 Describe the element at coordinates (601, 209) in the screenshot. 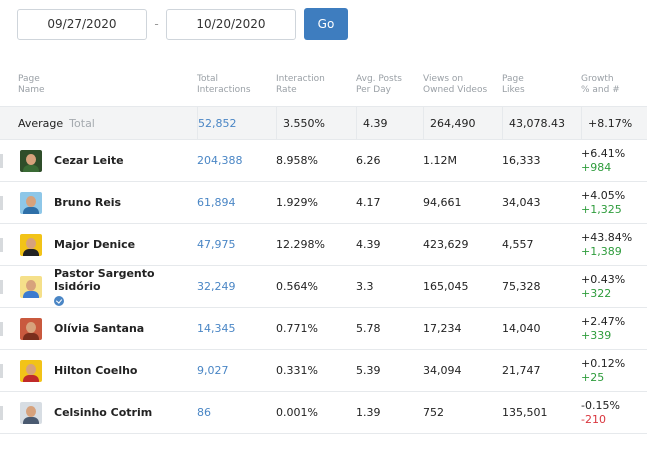

I see `growth-count: +1,325` at that location.